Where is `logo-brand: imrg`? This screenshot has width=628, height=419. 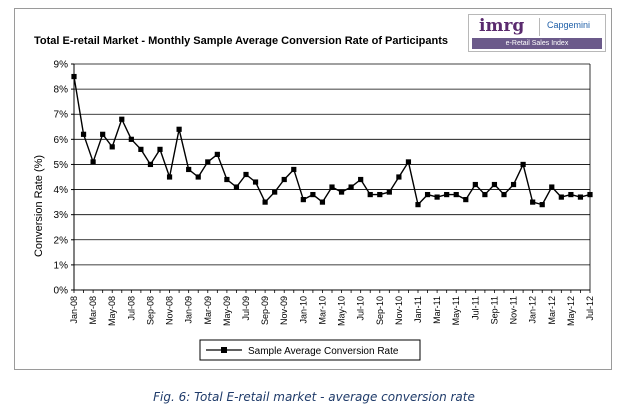 logo-brand: imrg is located at coordinates (502, 26).